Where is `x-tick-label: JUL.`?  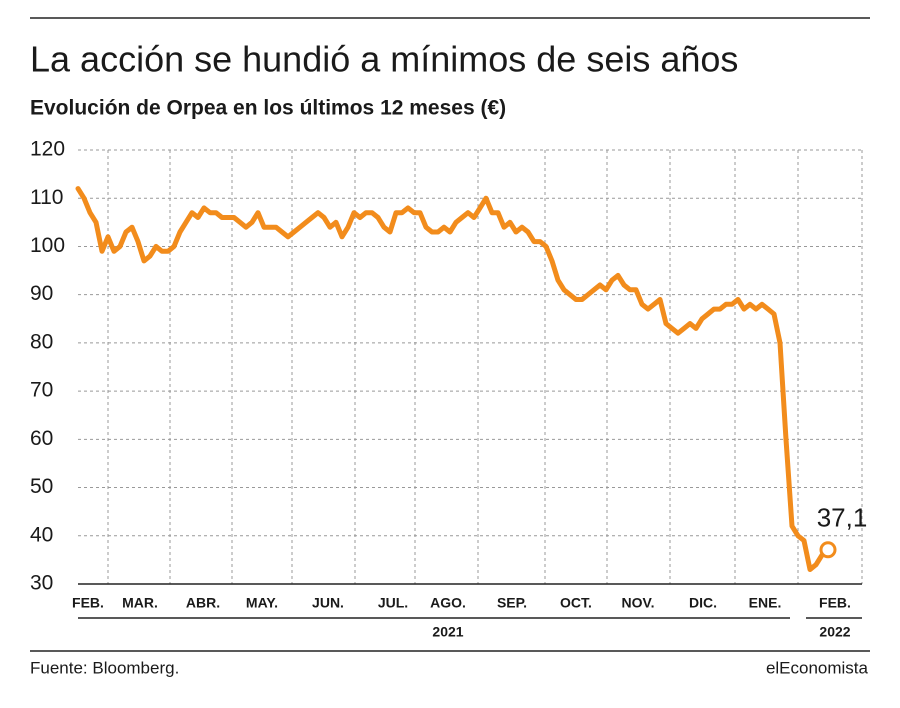
x-tick-label: JUL. is located at coordinates (393, 603).